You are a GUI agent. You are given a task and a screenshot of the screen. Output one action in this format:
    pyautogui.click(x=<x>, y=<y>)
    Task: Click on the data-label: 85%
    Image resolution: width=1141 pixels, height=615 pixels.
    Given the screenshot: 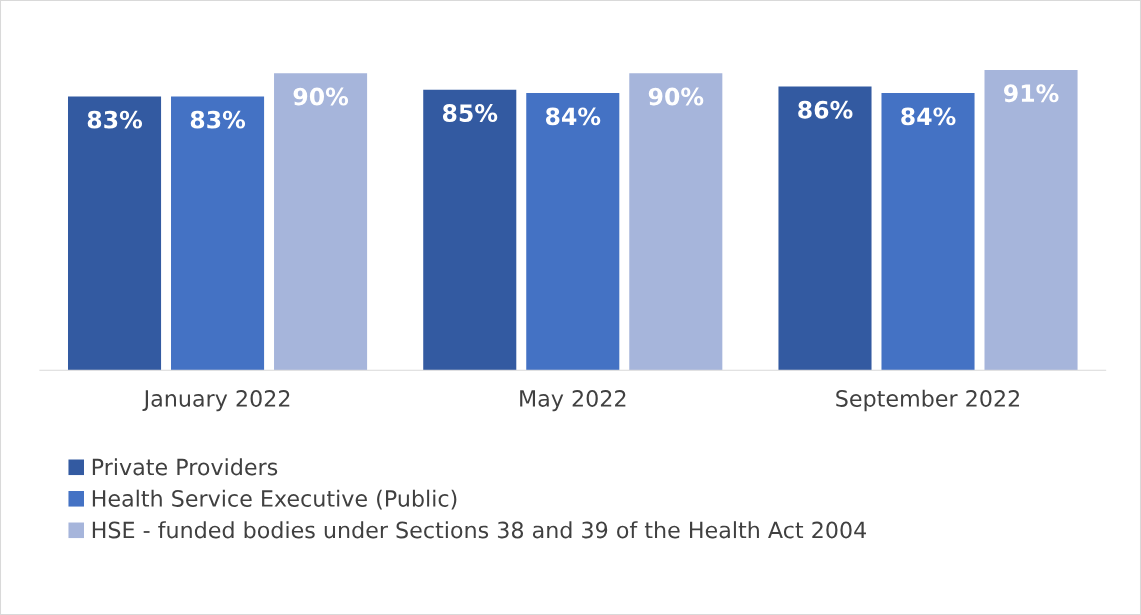 What is the action you would take?
    pyautogui.click(x=470, y=113)
    